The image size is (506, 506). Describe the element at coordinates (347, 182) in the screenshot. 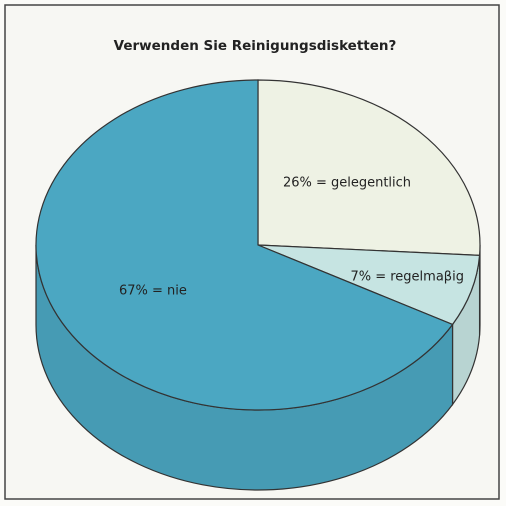

I see `slice-label: 26% = gelegentlich` at that location.